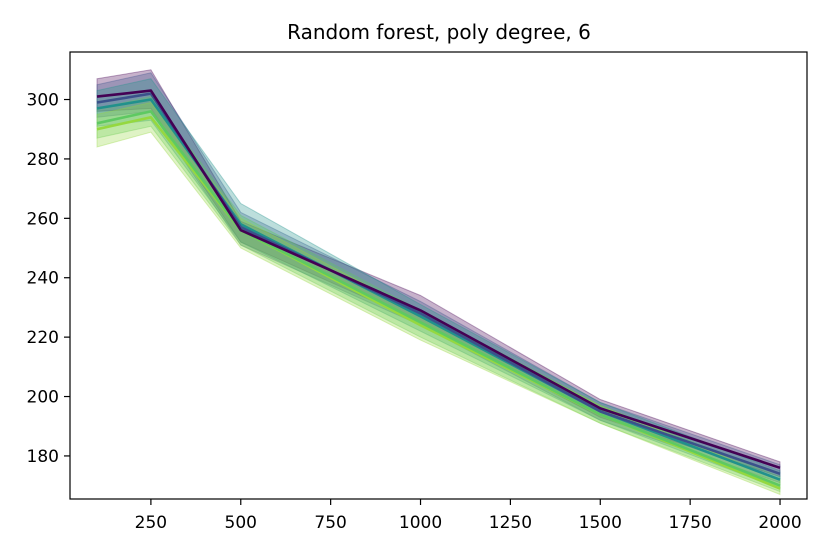 The image size is (830, 554). What do you see at coordinates (43, 279) in the screenshot?
I see `y-tick-label: 240` at bounding box center [43, 279].